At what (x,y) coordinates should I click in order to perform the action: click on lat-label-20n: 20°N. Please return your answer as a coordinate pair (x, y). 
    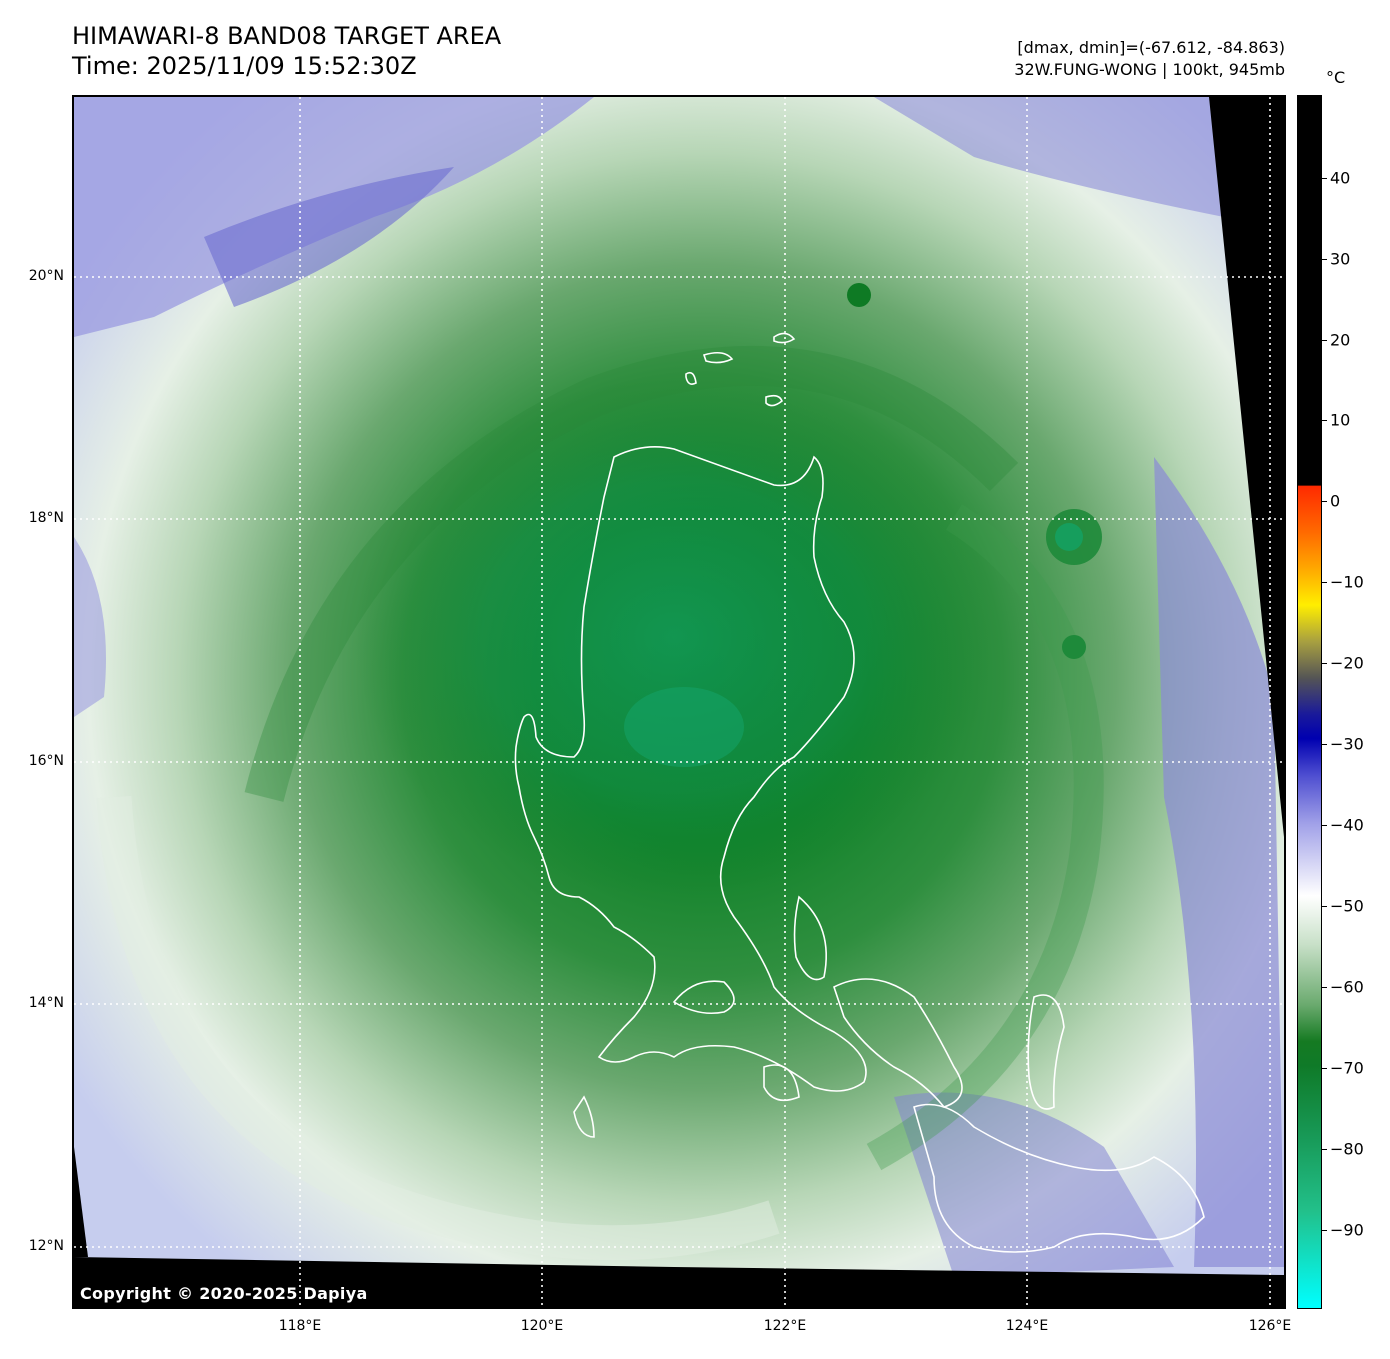
    Looking at the image, I should click on (46, 276).